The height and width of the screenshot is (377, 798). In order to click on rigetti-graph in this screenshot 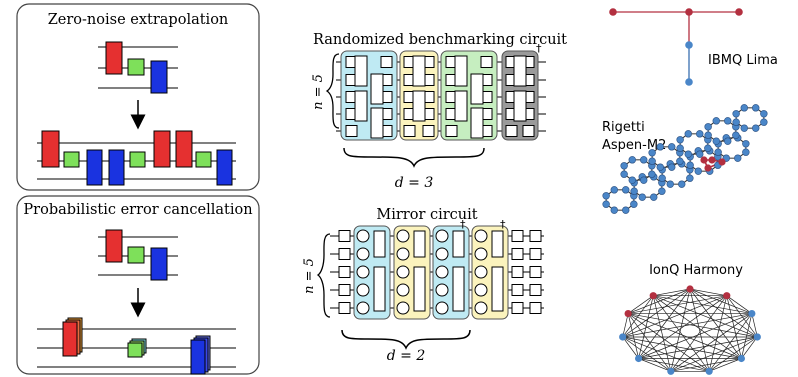, I will do `click(685, 159)`.